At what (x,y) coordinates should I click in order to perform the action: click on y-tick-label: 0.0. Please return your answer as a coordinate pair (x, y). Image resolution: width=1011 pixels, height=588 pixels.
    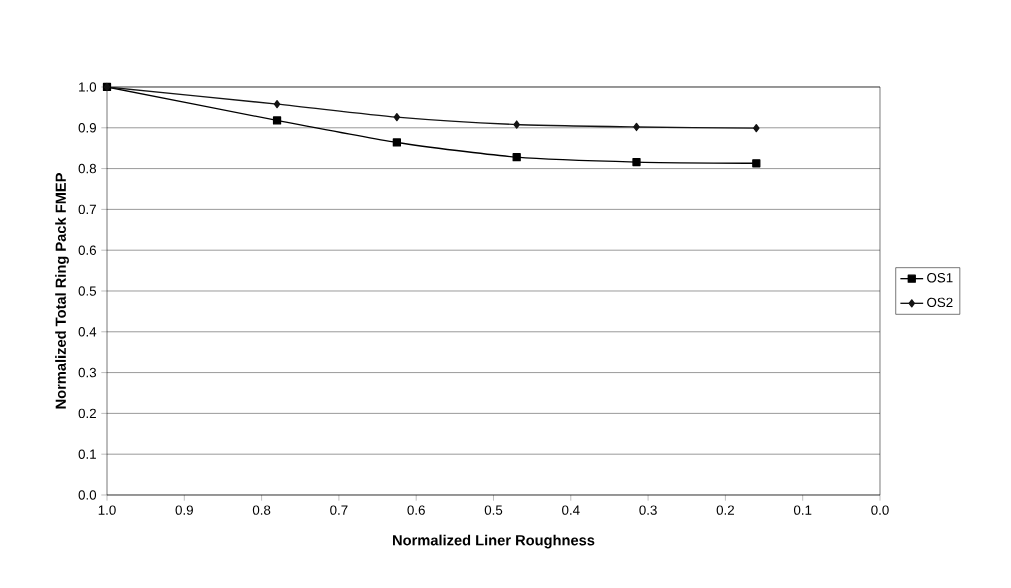
    Looking at the image, I should click on (87, 495).